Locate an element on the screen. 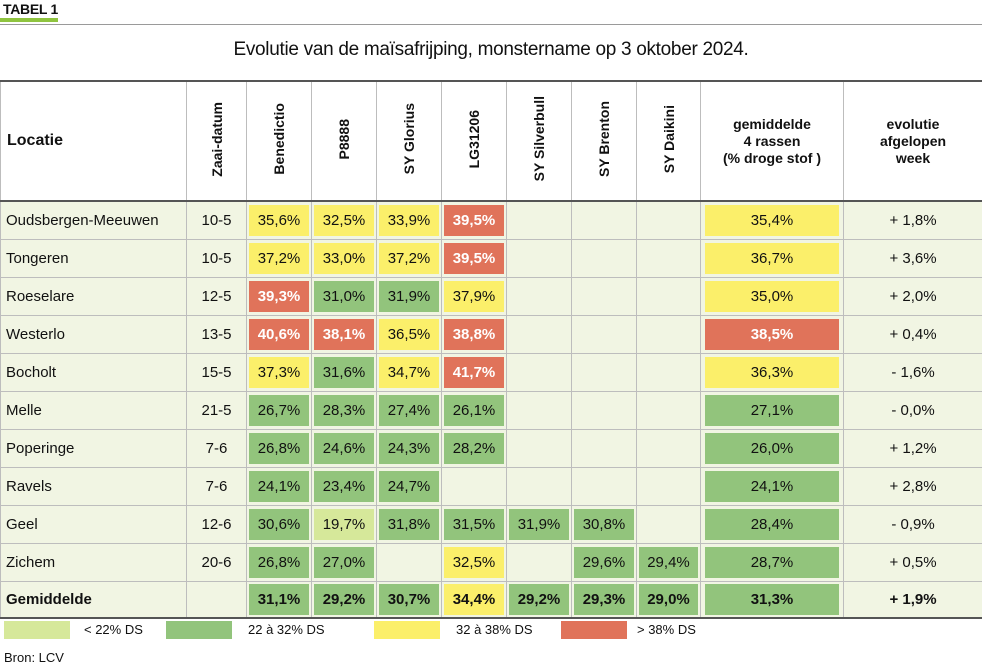 Image resolution: width=982 pixels, height=669 pixels. location-cell: Oudsbergen-Meeuwen is located at coordinates (93, 220).